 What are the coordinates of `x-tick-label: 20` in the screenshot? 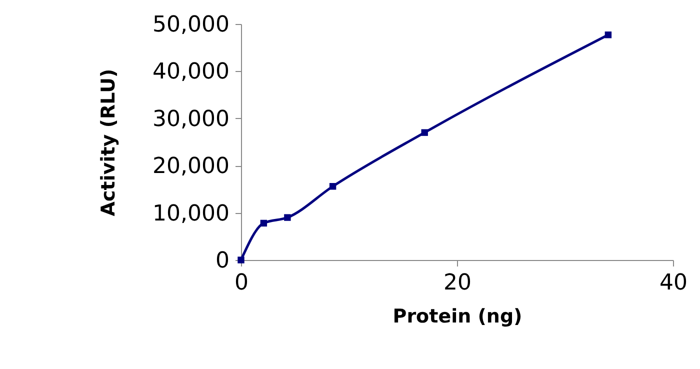 It's located at (458, 283).